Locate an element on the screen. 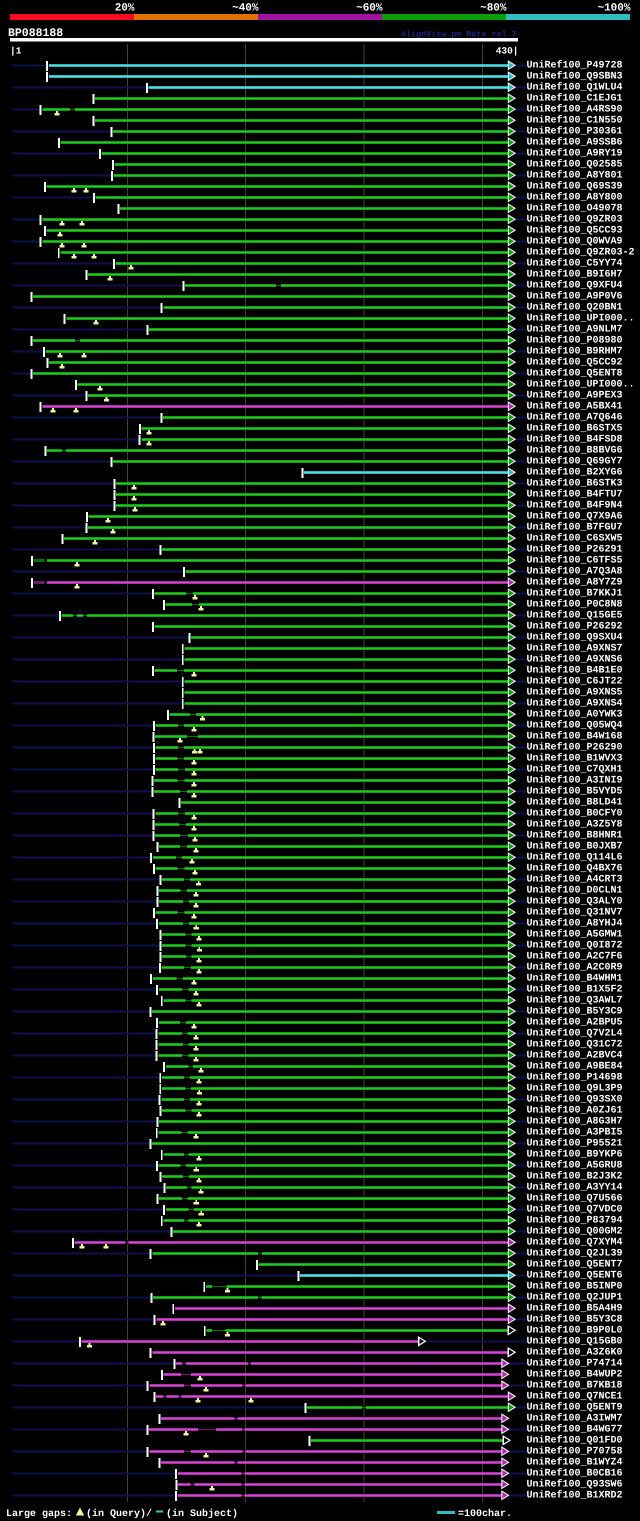  svg-text: UniRef100_Q1WLU4 is located at coordinates (575, 87).